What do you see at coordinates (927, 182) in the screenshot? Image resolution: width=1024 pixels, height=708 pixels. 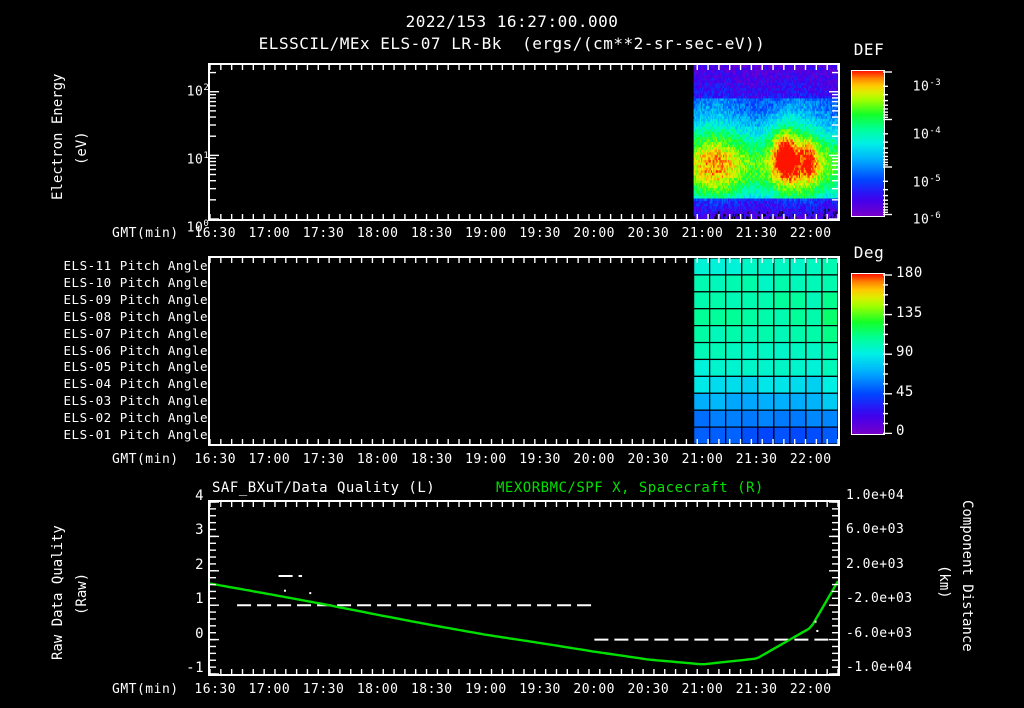 I see `colorbar1-tick-2: 10-5` at bounding box center [927, 182].